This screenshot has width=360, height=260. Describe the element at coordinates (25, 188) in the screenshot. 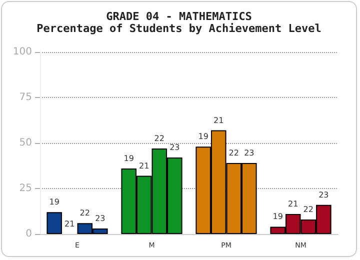

I see `y-tick-label: 25` at that location.